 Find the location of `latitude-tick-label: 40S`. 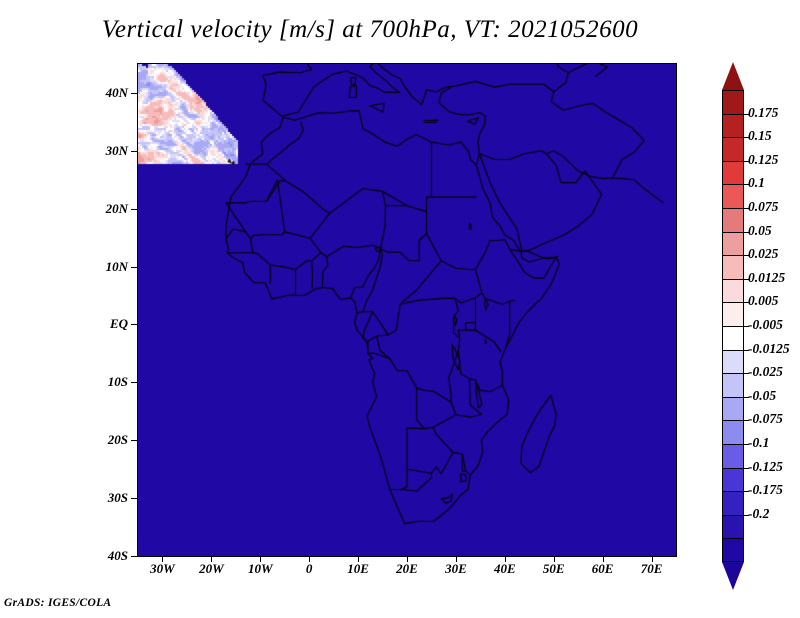

latitude-tick-label: 40S is located at coordinates (117, 555).